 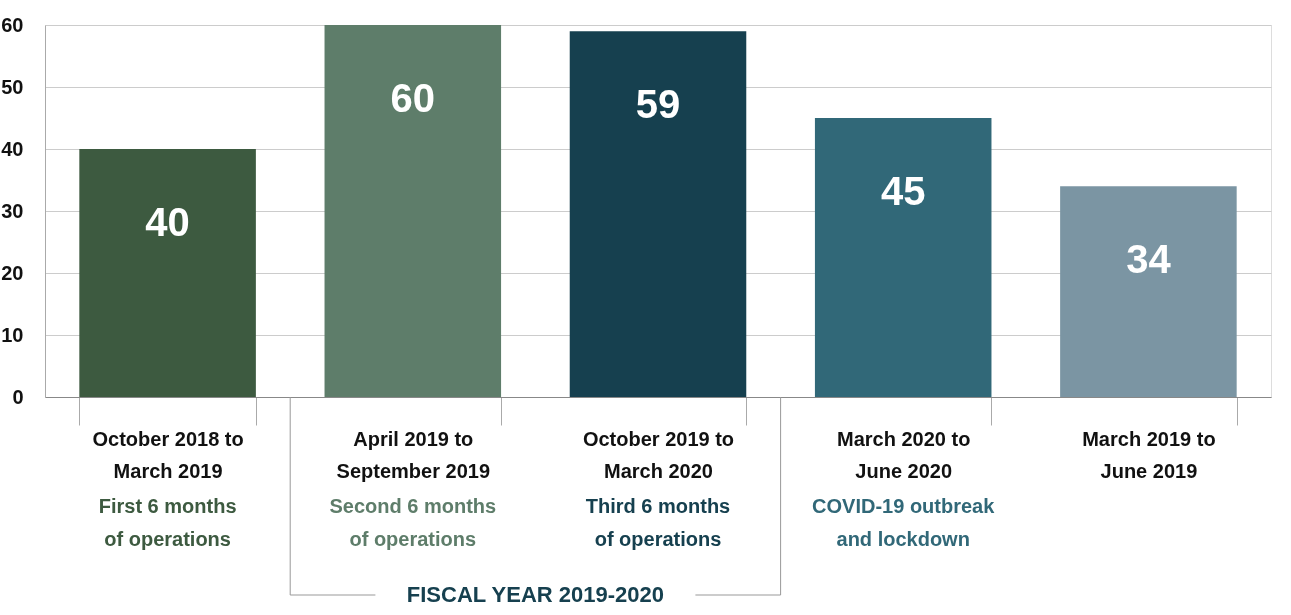 What do you see at coordinates (658, 454) in the screenshot?
I see `x-tick-label: October 2019 to March 2020` at bounding box center [658, 454].